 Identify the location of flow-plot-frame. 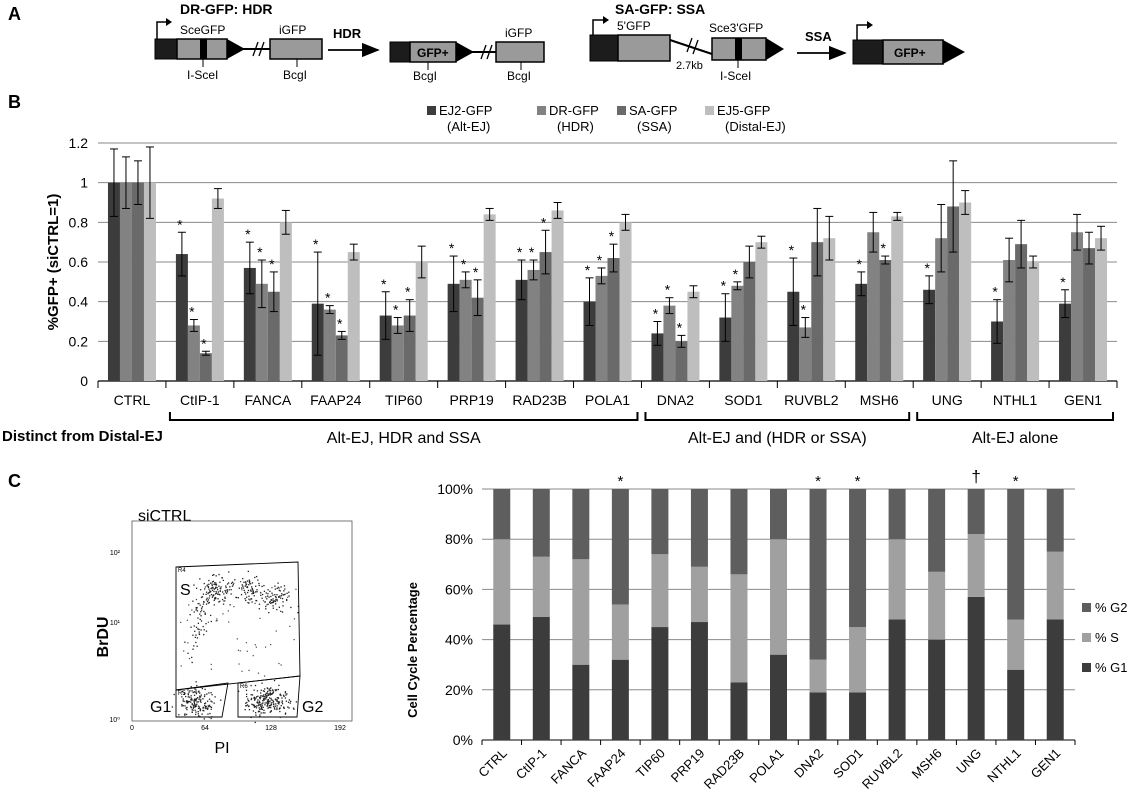
(242, 621).